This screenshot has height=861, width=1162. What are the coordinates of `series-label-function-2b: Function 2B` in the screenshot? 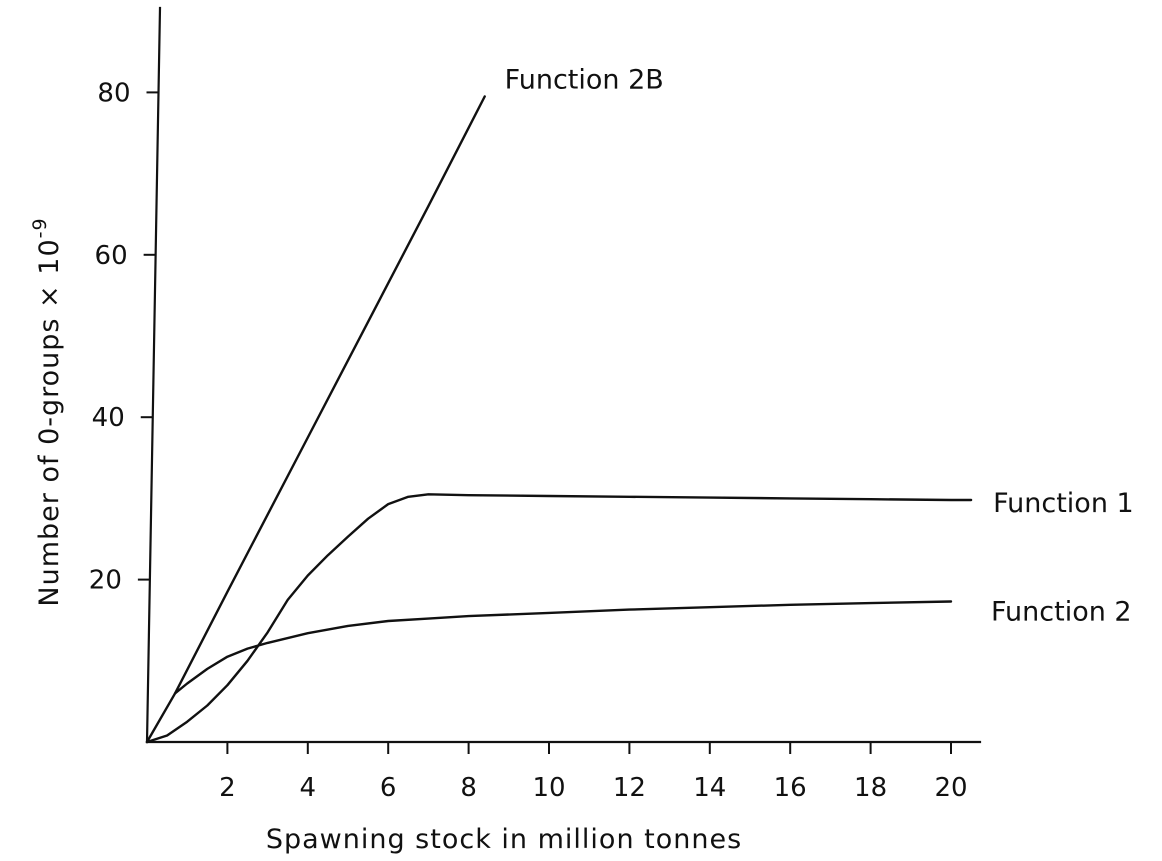 It's located at (584, 79).